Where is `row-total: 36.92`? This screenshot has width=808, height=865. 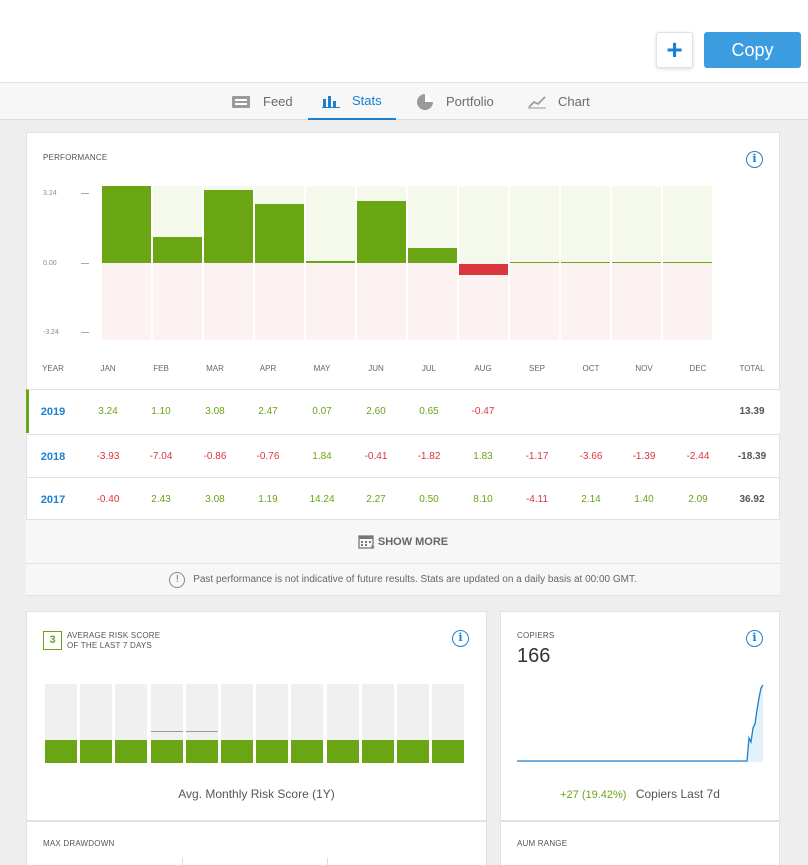 row-total: 36.92 is located at coordinates (752, 499).